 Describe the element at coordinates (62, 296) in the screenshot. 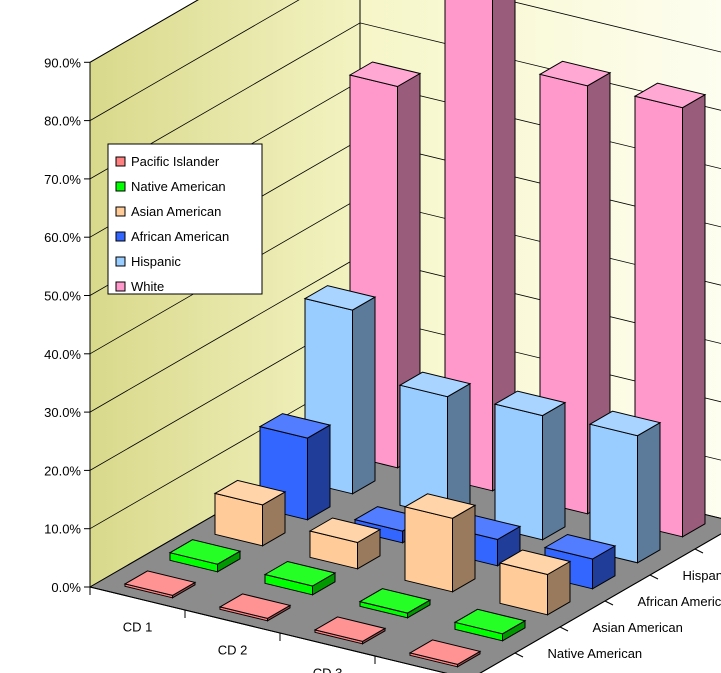

I see `y-tick-label: 50.0%` at that location.